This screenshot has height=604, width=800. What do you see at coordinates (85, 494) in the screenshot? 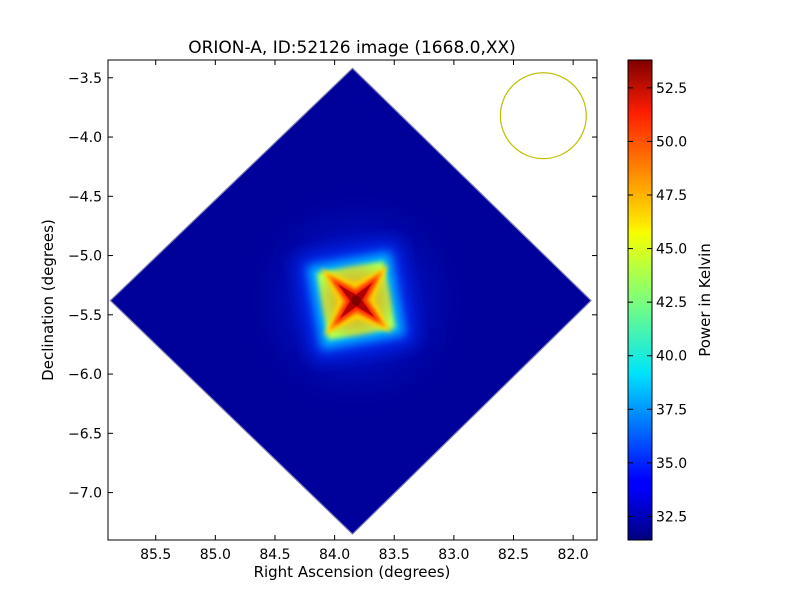
I see `y-tick-label: −7.0` at bounding box center [85, 494].